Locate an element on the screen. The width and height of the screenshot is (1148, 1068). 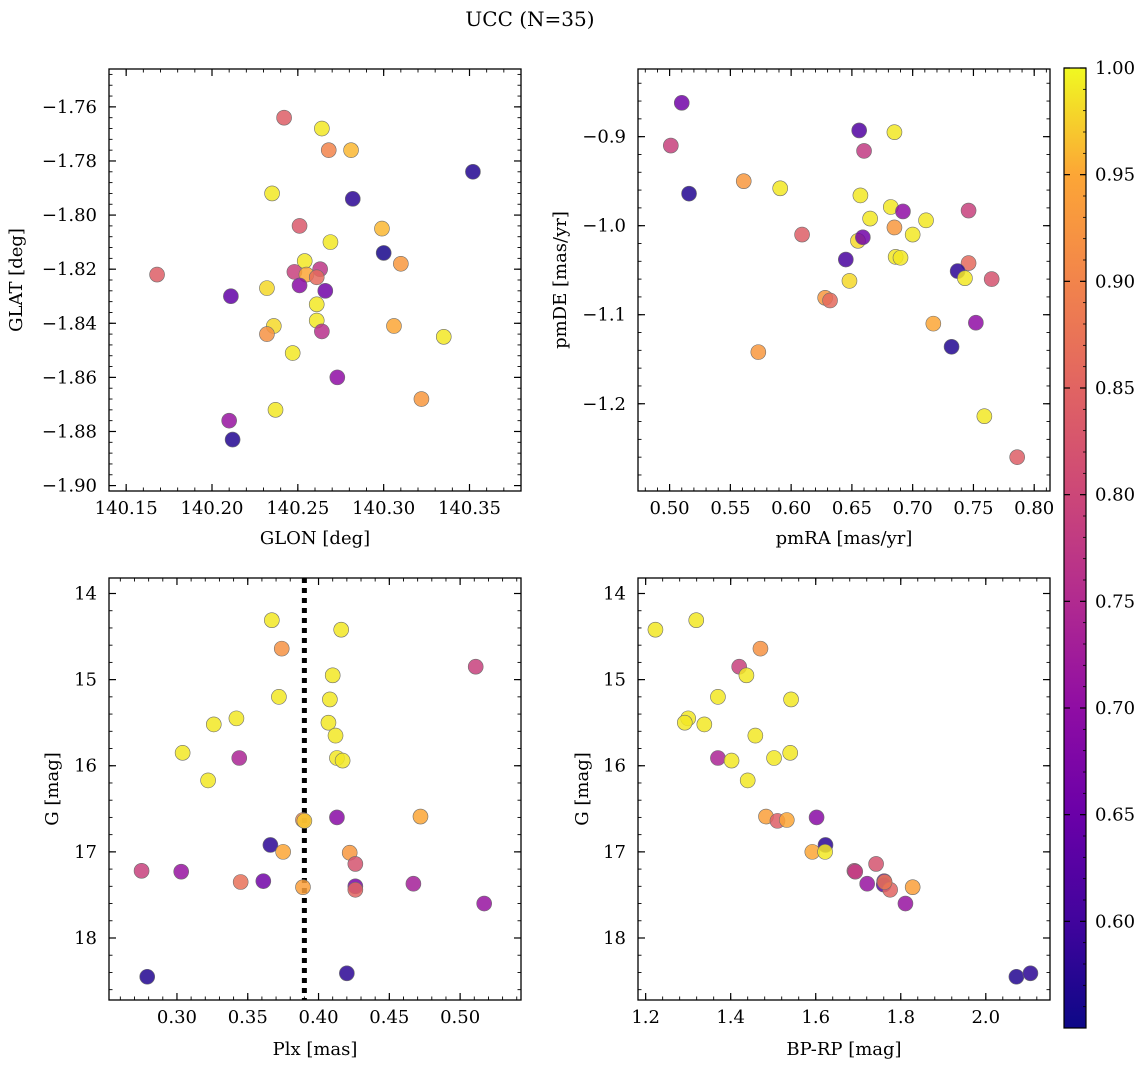
scatter-points is located at coordinates (844, 280).